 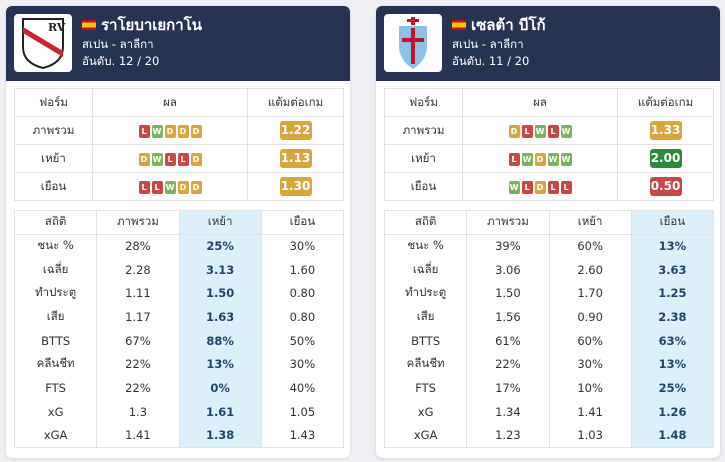 What do you see at coordinates (423, 186) in the screenshot?
I see `form-row-label: เยือน` at bounding box center [423, 186].